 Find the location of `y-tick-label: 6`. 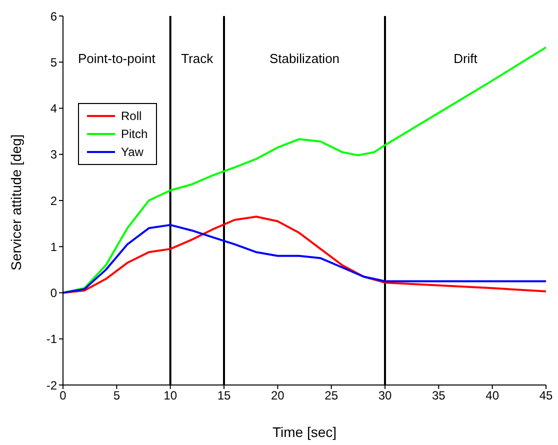

y-tick-label: 6 is located at coordinates (54, 16).